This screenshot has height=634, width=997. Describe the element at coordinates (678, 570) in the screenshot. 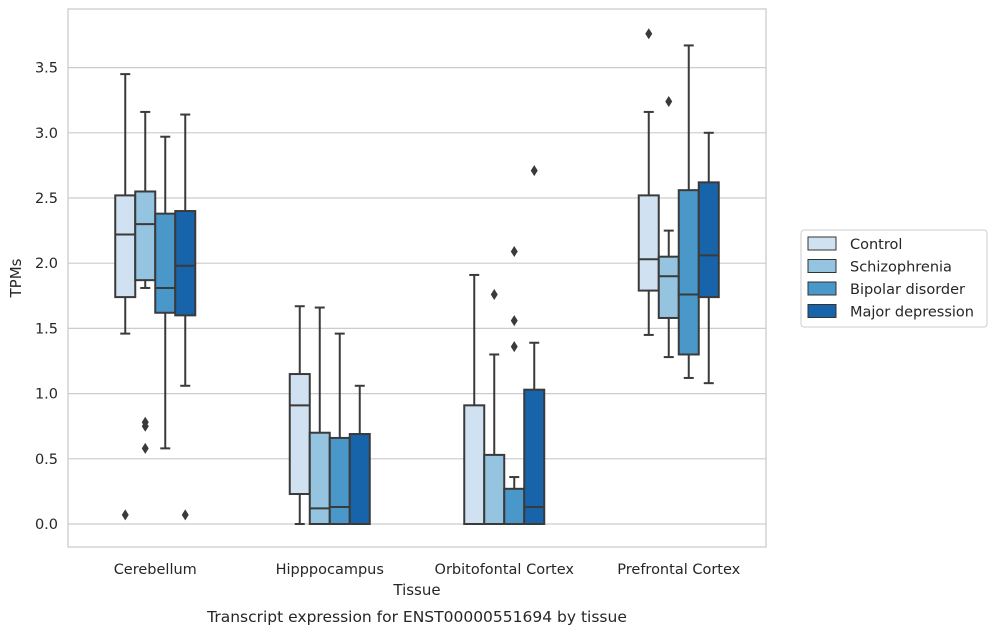

I see `x-tick-label: Prefrontal Cortex` at that location.